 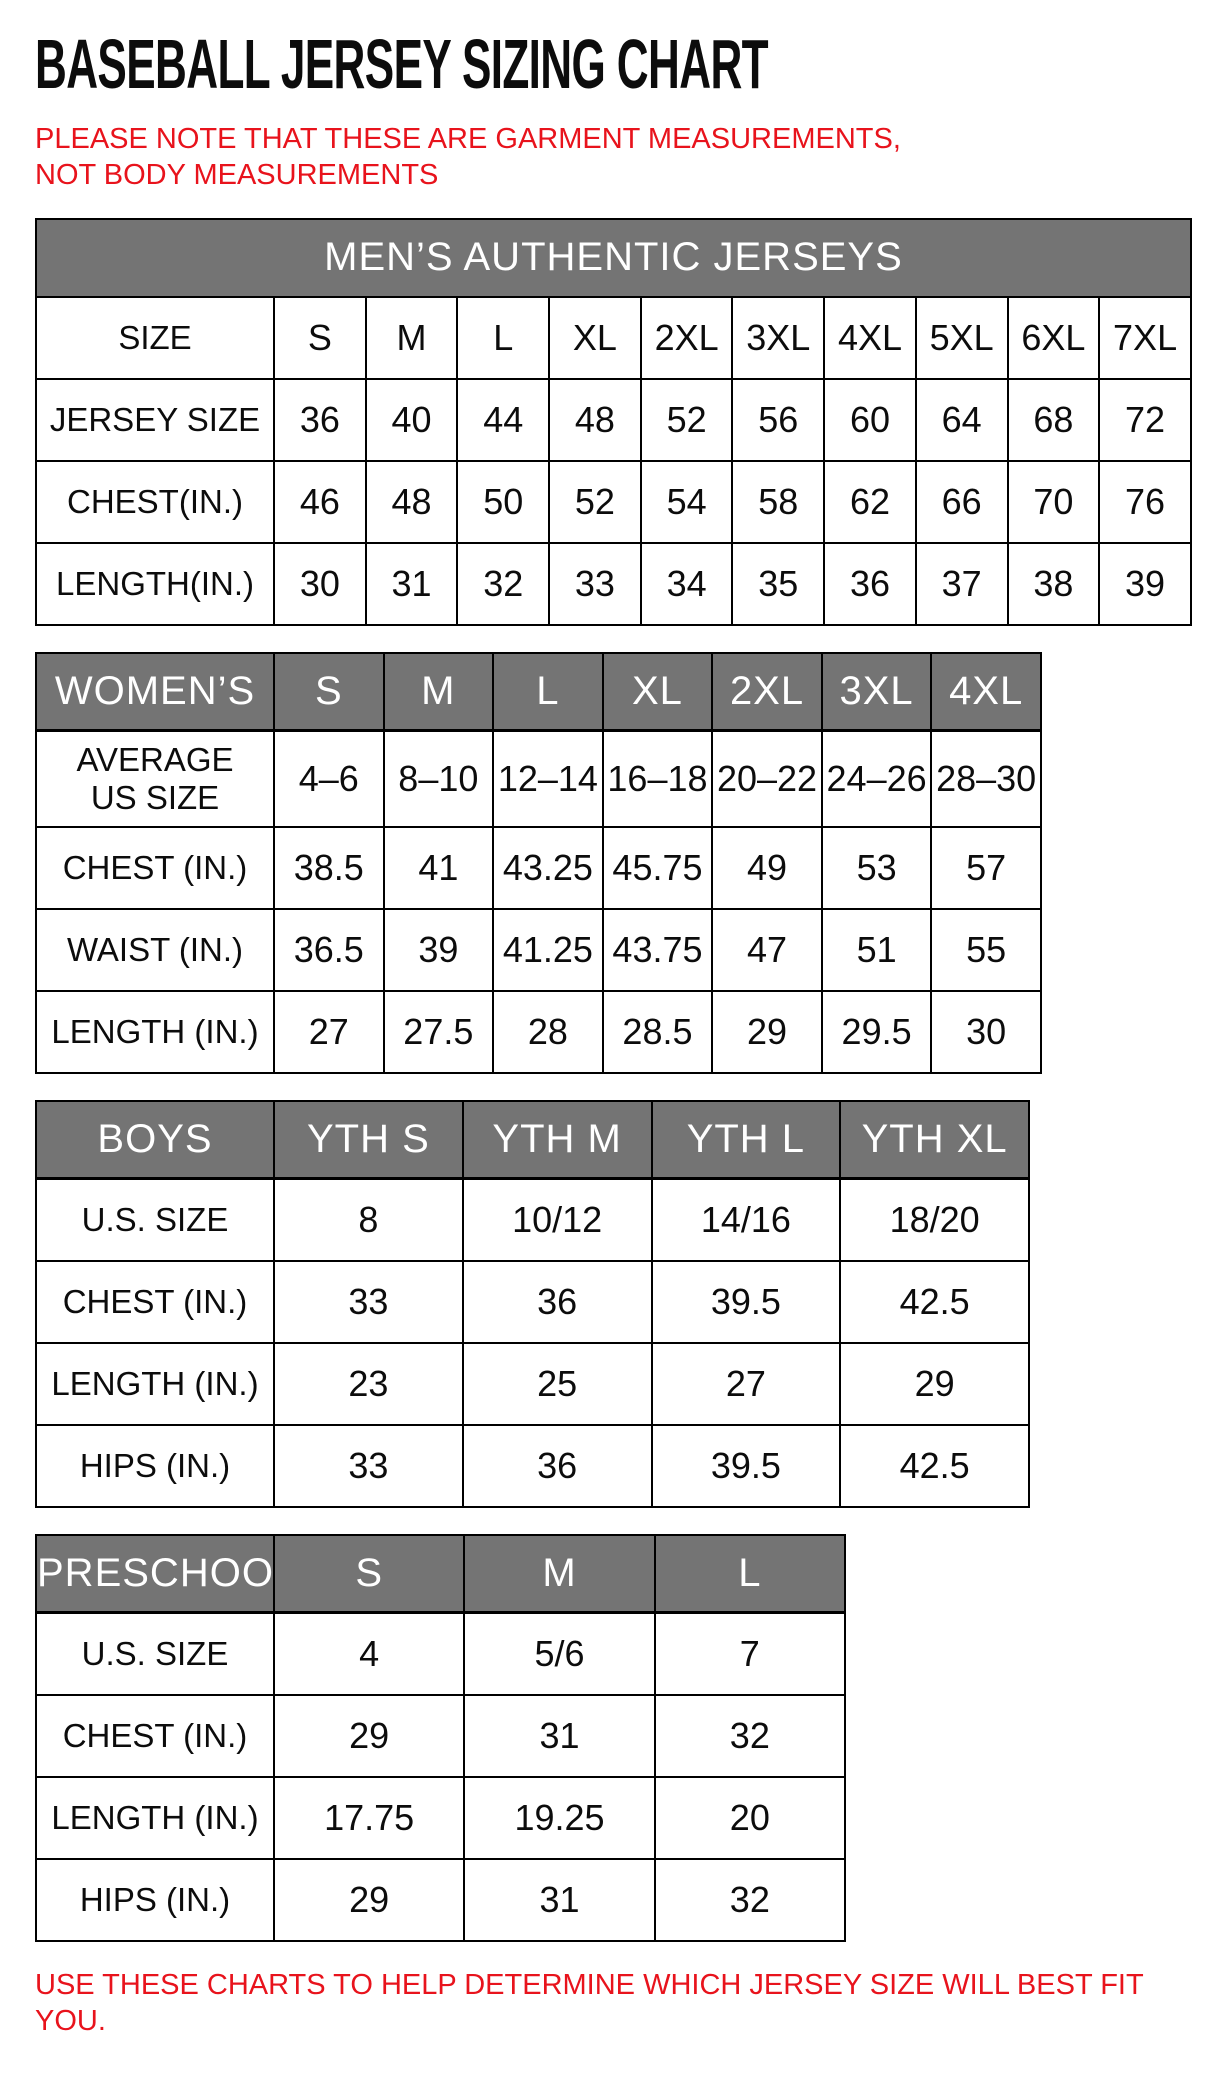 I want to click on size-value: 54, so click(x=686, y=501).